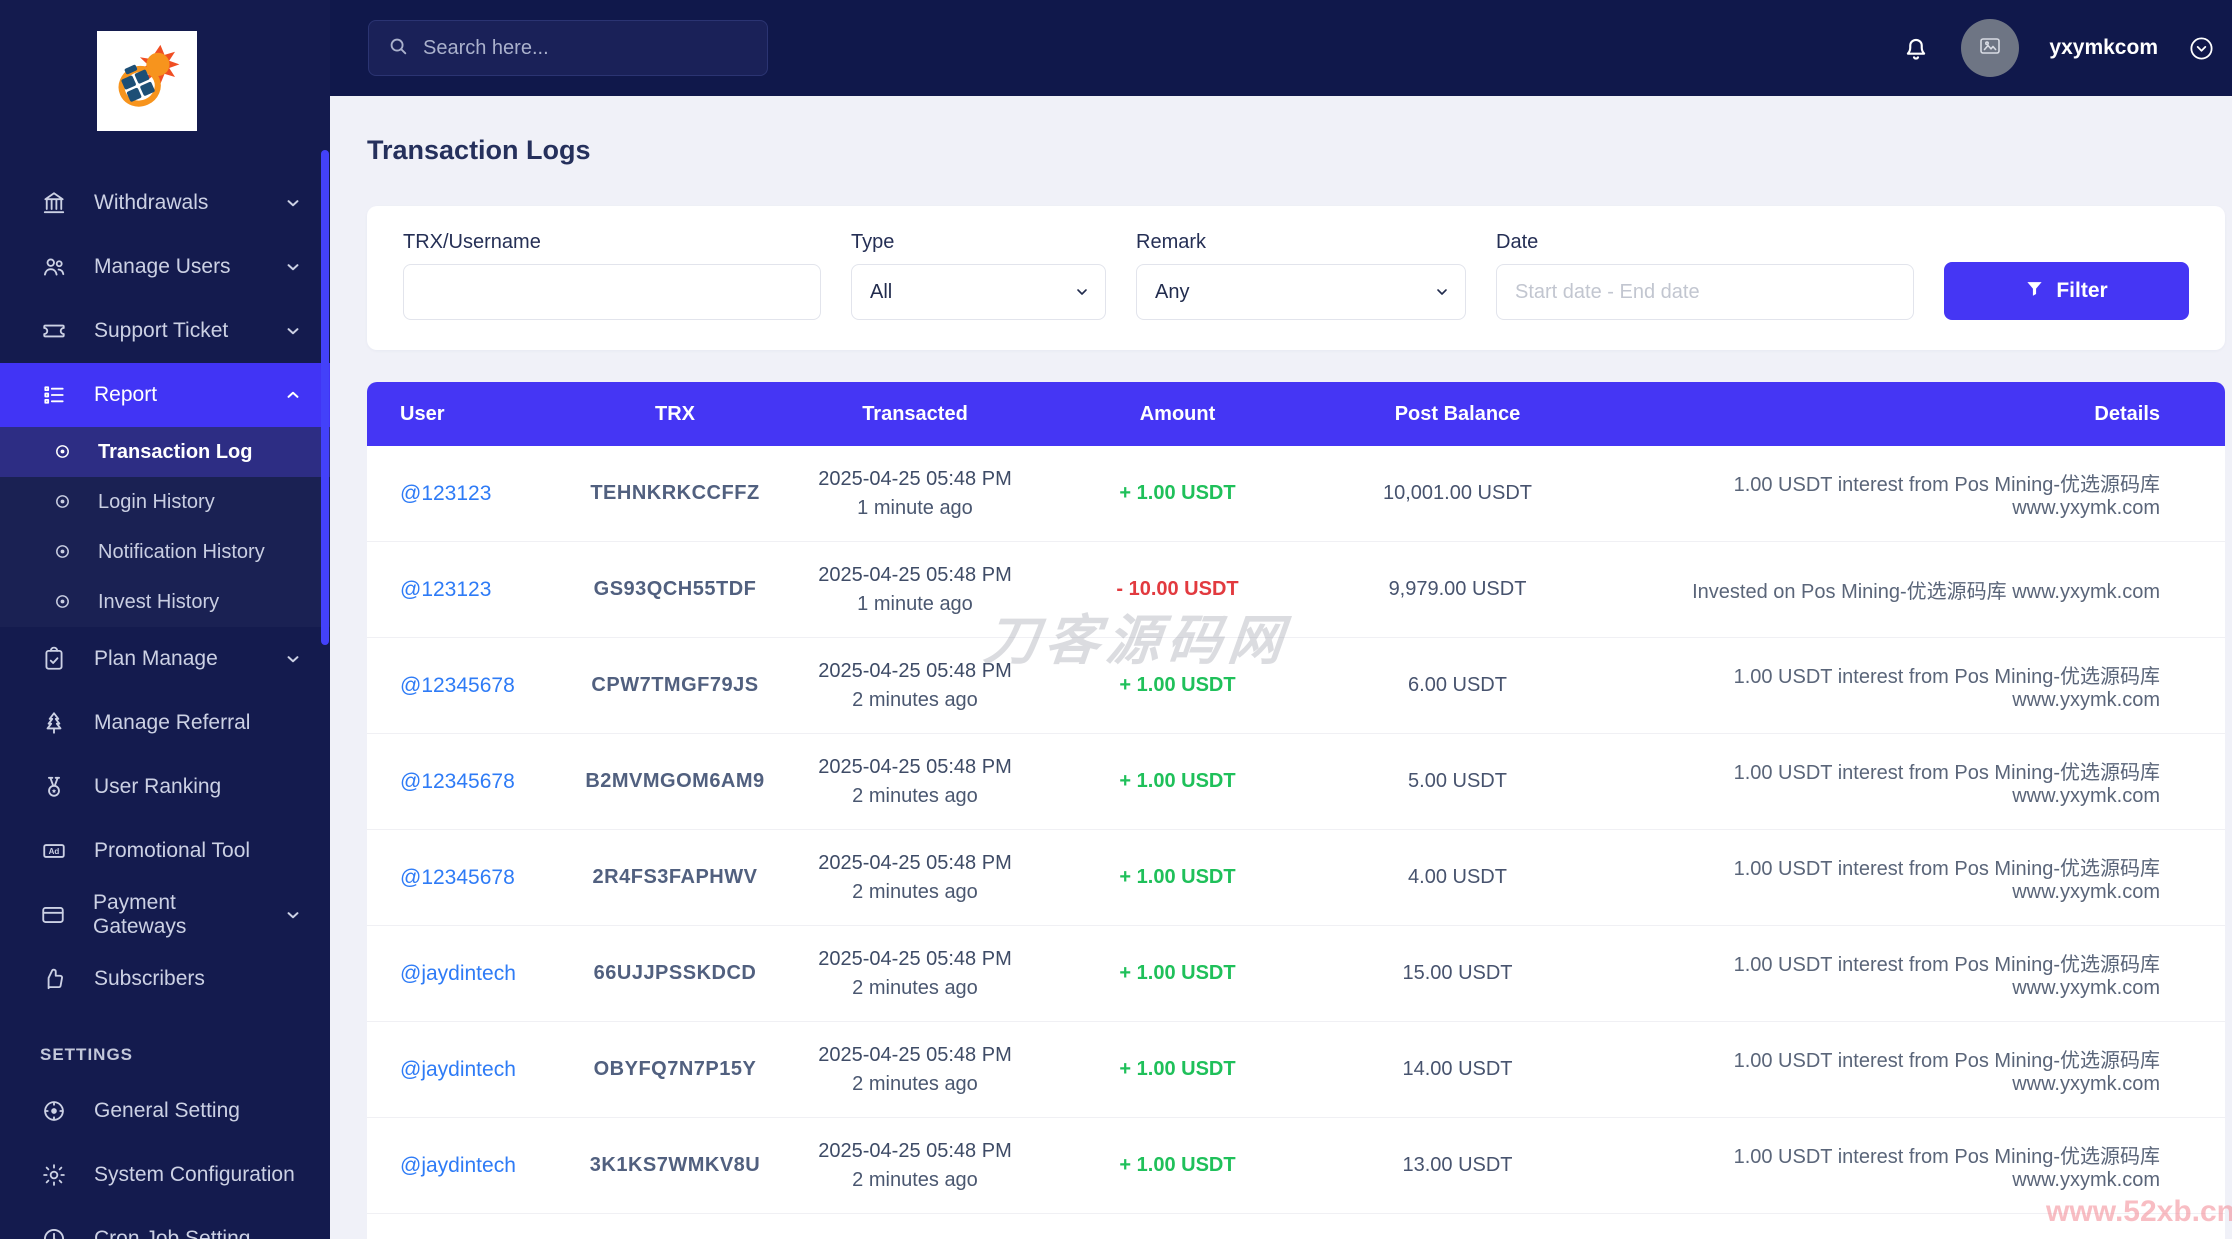 The height and width of the screenshot is (1239, 2232). Describe the element at coordinates (586, 48) in the screenshot. I see `search-input` at that location.